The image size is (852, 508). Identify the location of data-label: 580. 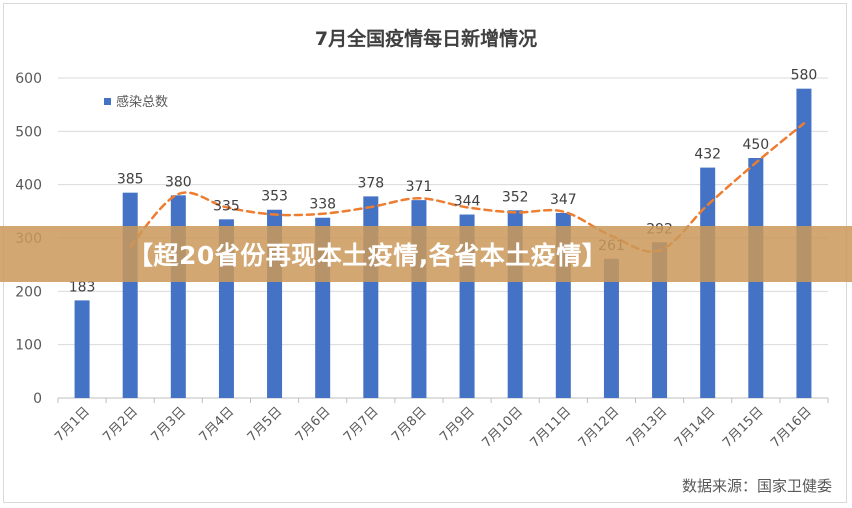
(804, 76).